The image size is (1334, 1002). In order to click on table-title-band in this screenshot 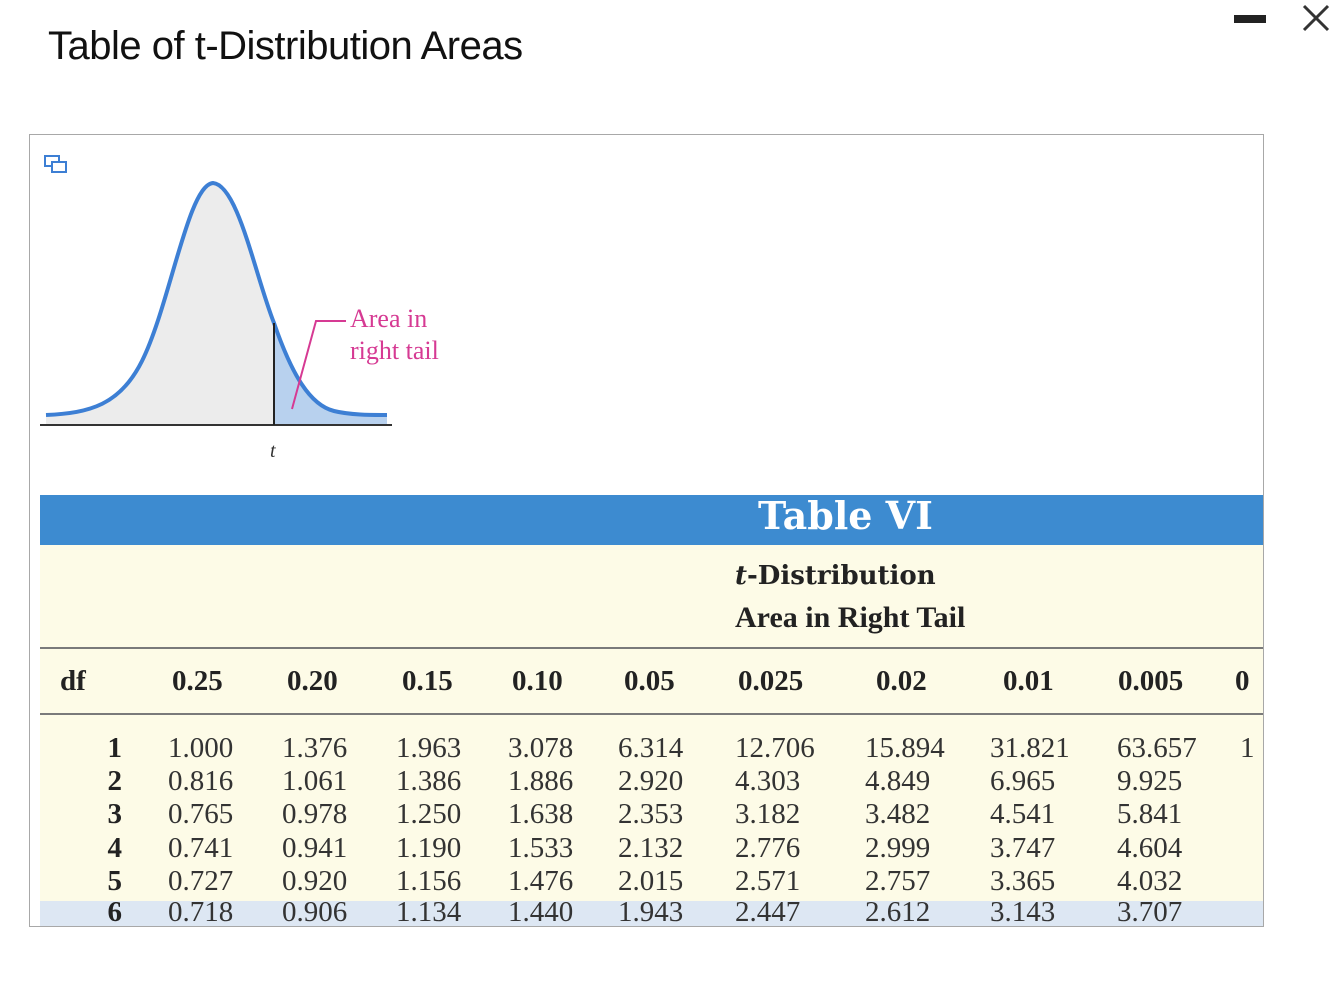, I will do `click(651, 520)`.